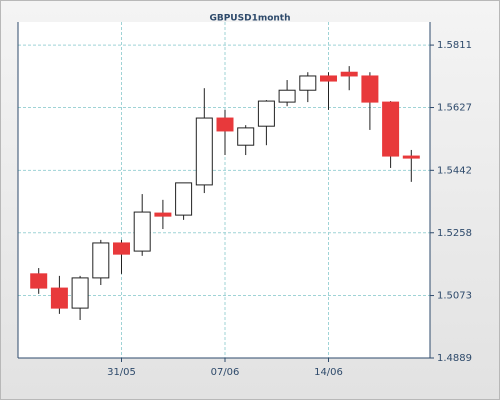  What do you see at coordinates (249, 19) in the screenshot?
I see `chart-title: GBPUSD1month` at bounding box center [249, 19].